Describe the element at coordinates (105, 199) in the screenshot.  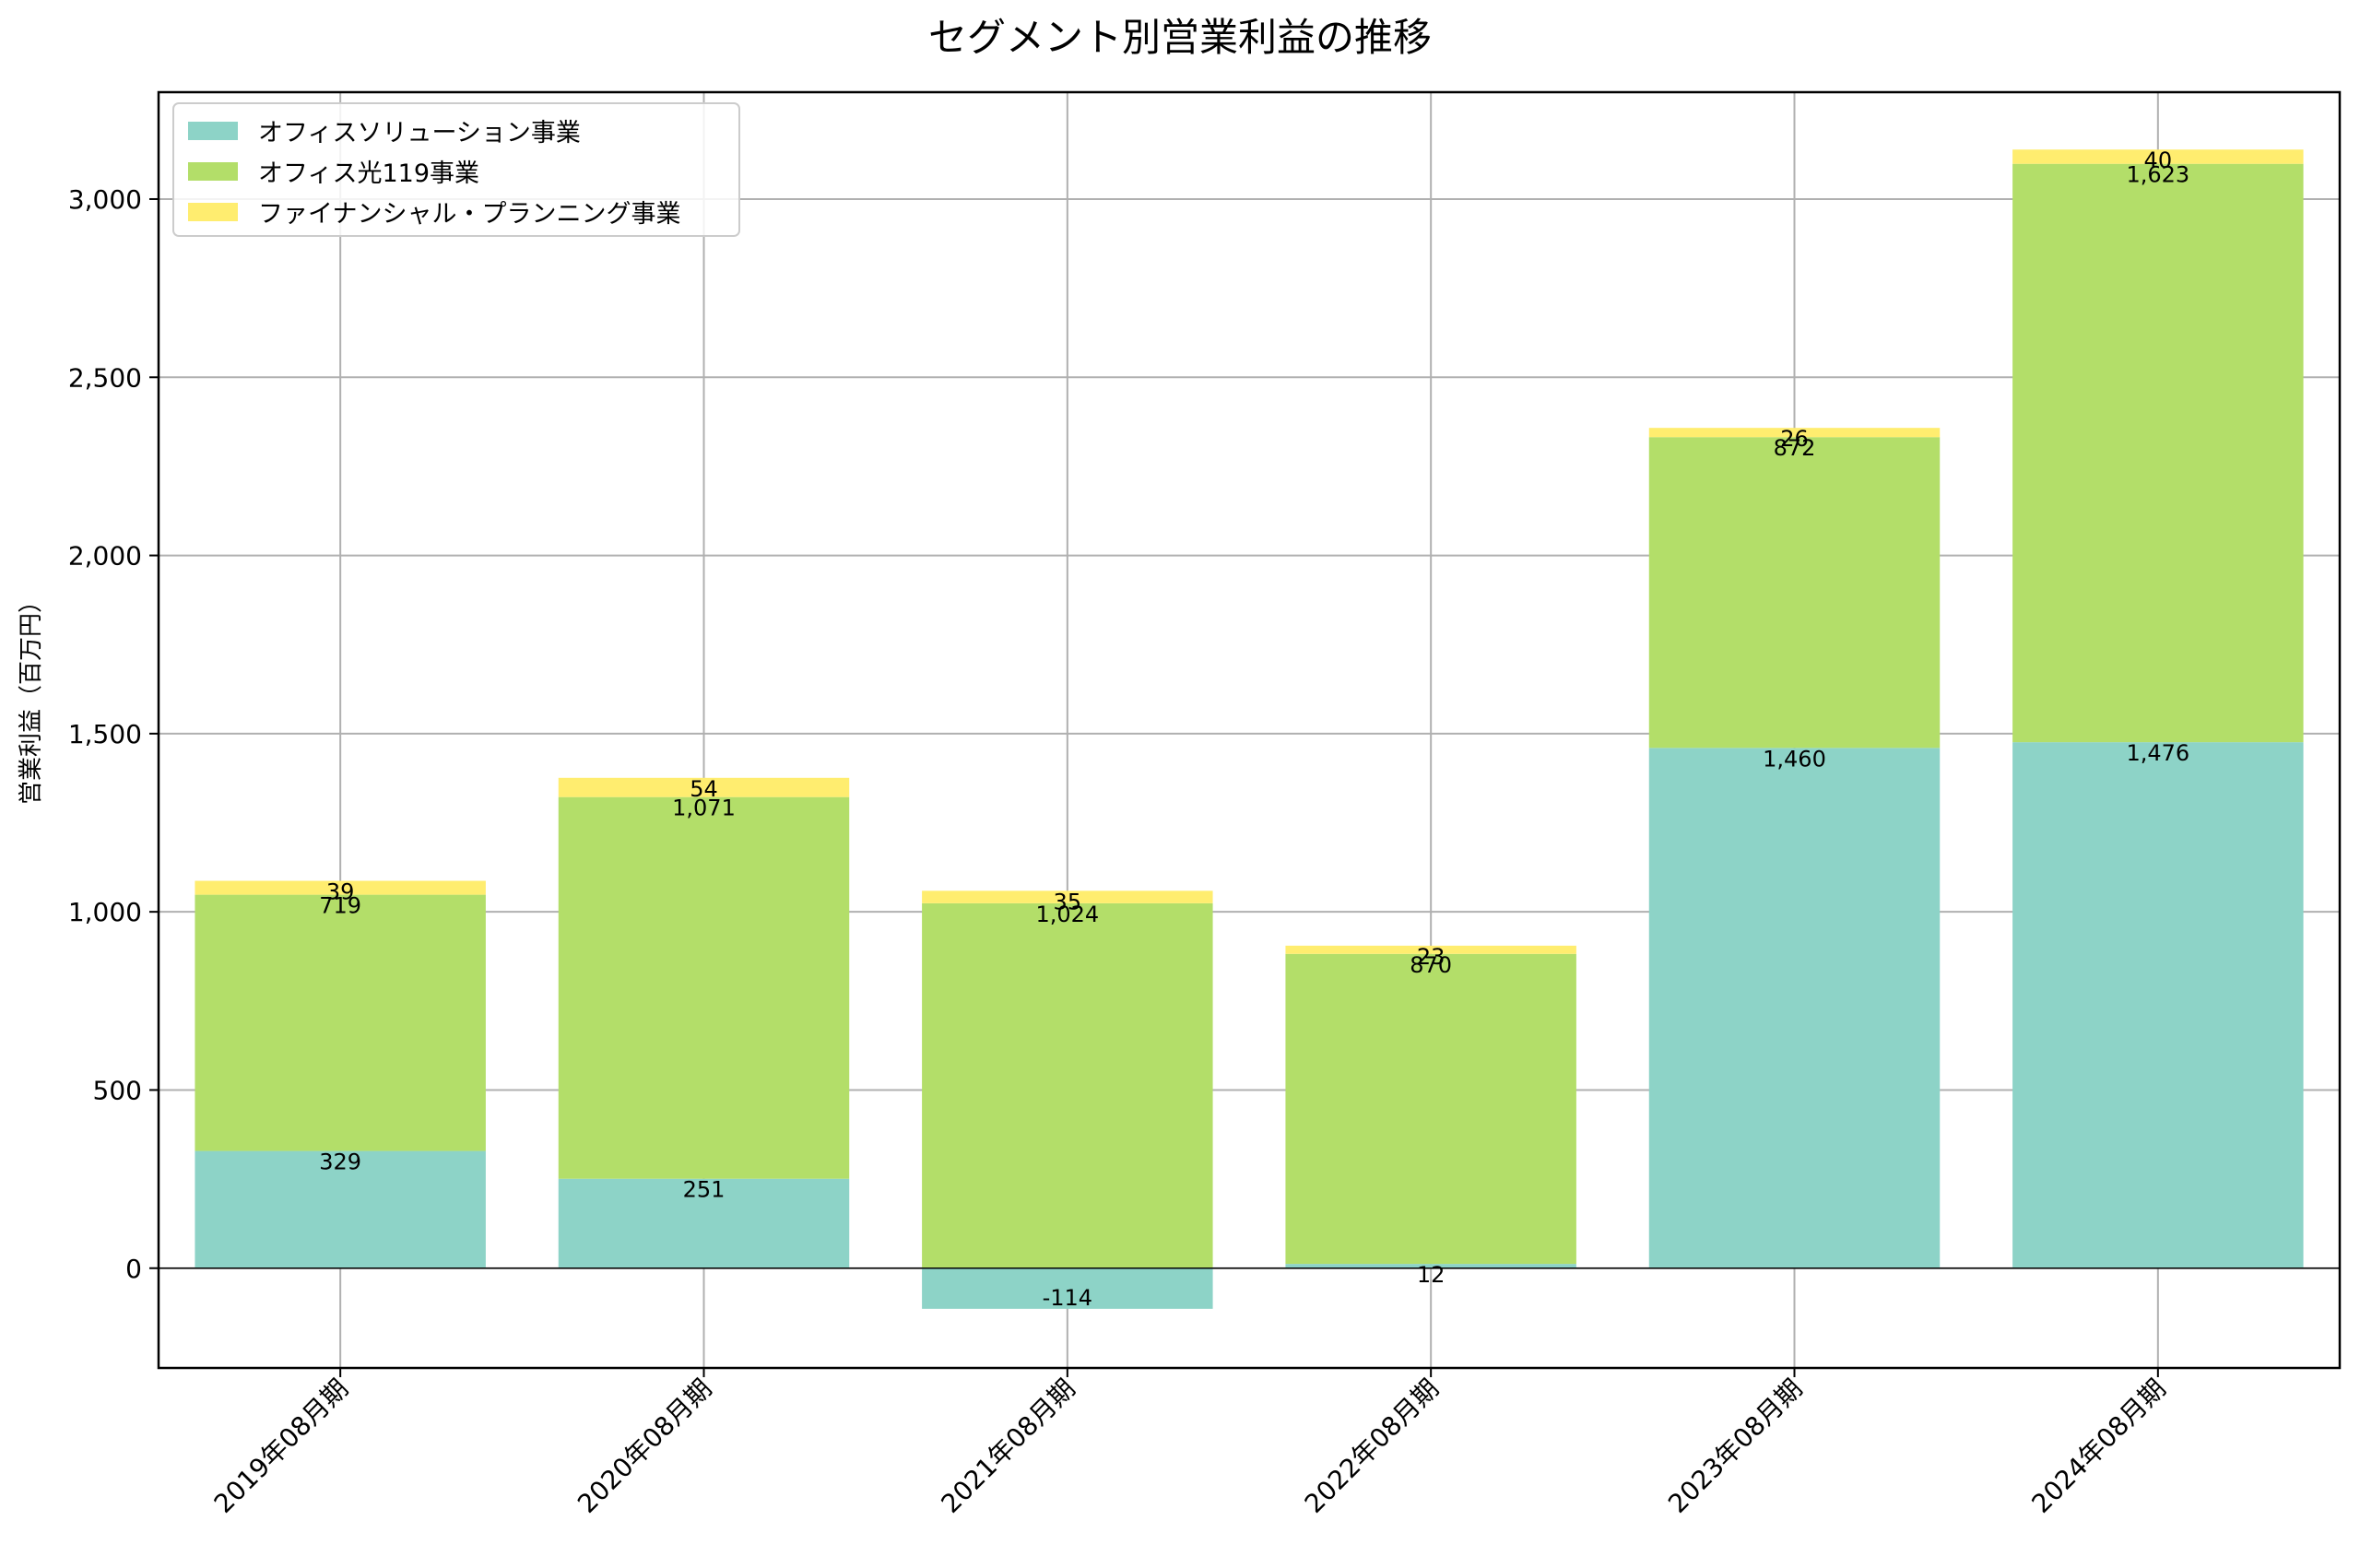
I see `y-tick-label: 3,000` at that location.